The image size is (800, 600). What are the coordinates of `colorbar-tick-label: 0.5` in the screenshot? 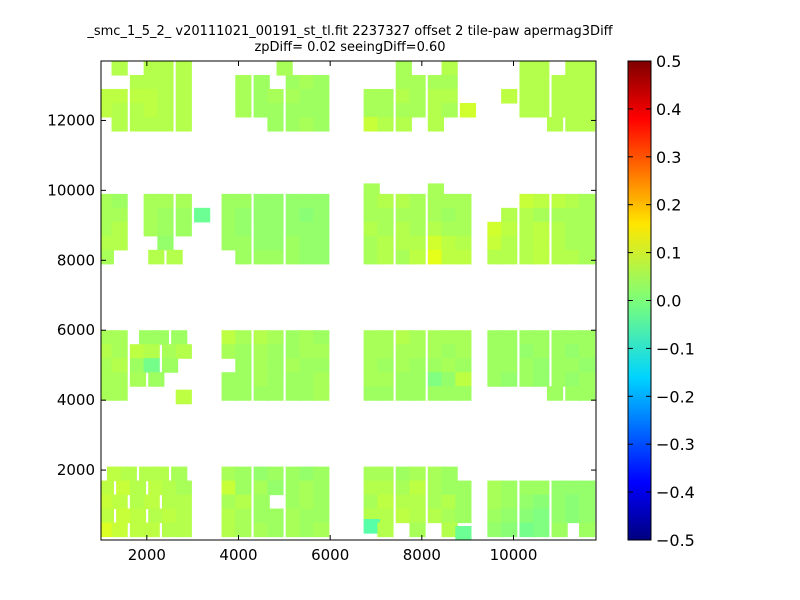 It's located at (668, 61).